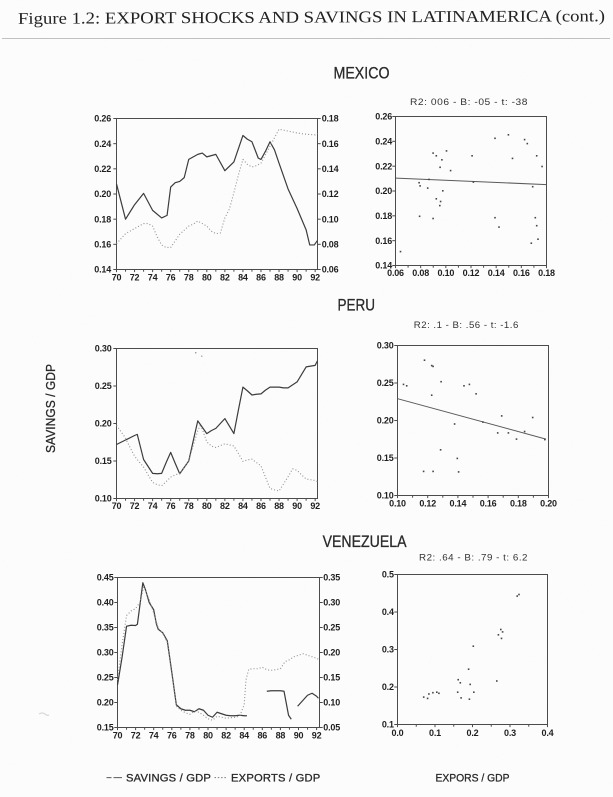 Image resolution: width=613 pixels, height=797 pixels. What do you see at coordinates (105, 603) in the screenshot?
I see `svg-text: 0.40` at bounding box center [105, 603].